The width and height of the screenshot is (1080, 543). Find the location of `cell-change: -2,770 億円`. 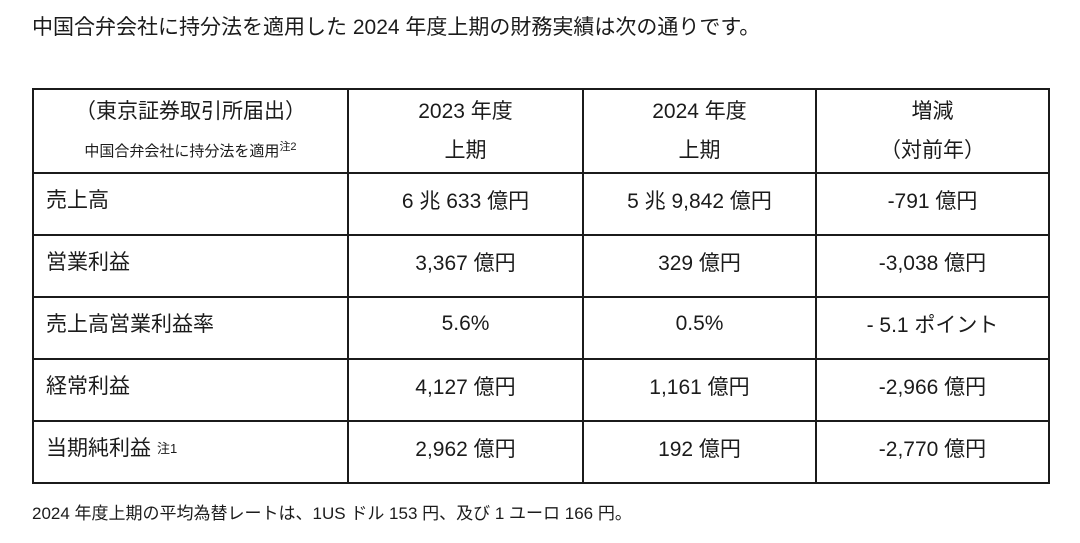

cell-change: -2,770 億円 is located at coordinates (932, 452).